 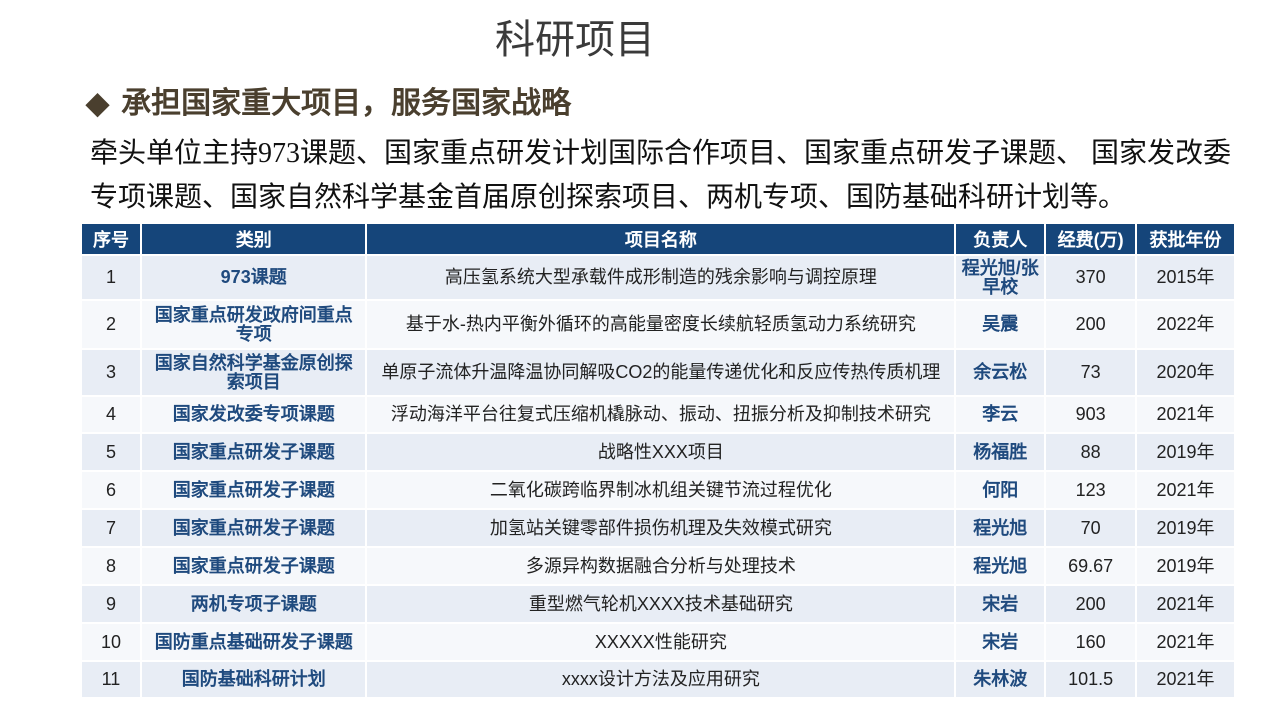 What do you see at coordinates (1091, 642) in the screenshot?
I see `cell-funding: 160` at bounding box center [1091, 642].